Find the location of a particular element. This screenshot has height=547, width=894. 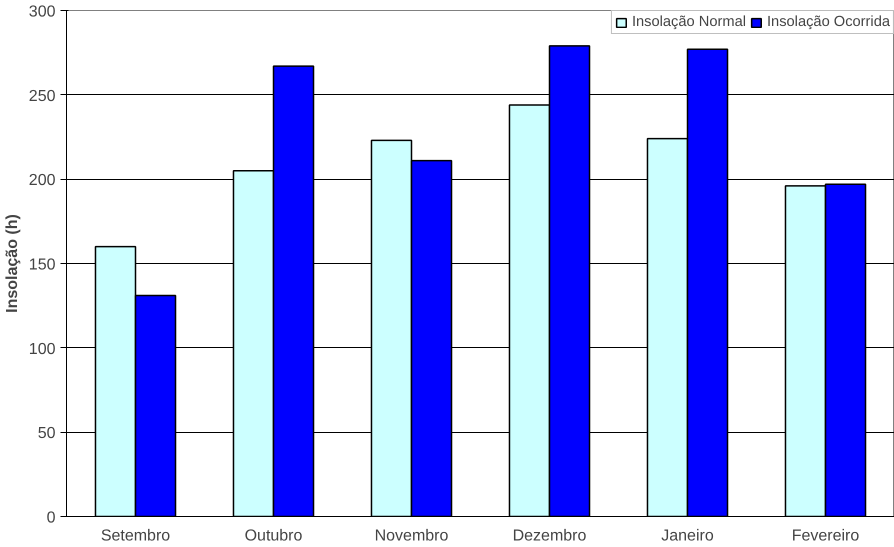

y-tick-label: 150 is located at coordinates (42, 265).